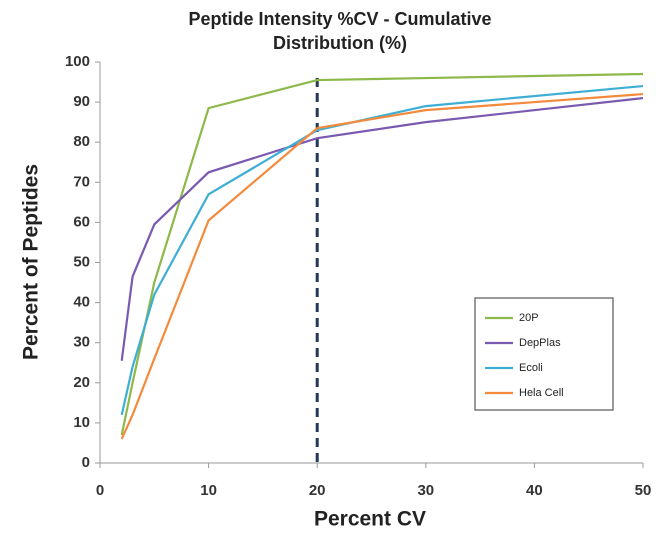 The image size is (659, 543). I want to click on chart-title: Peptide Intensity %CV - Cumulative, so click(339, 19).